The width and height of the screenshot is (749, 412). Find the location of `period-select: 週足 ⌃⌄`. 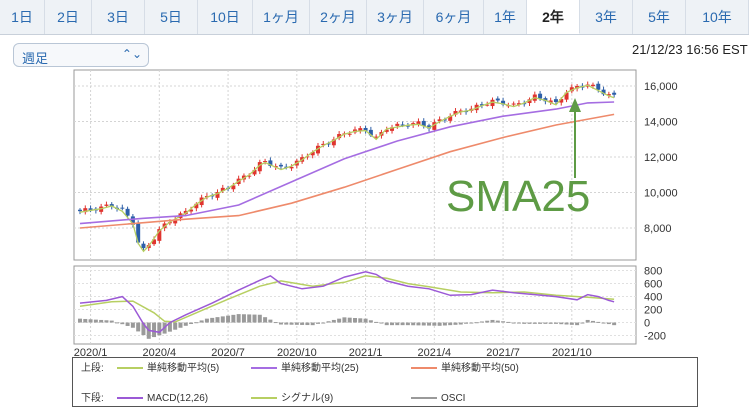

period-select: 週足 ⌃⌄ is located at coordinates (81, 55).